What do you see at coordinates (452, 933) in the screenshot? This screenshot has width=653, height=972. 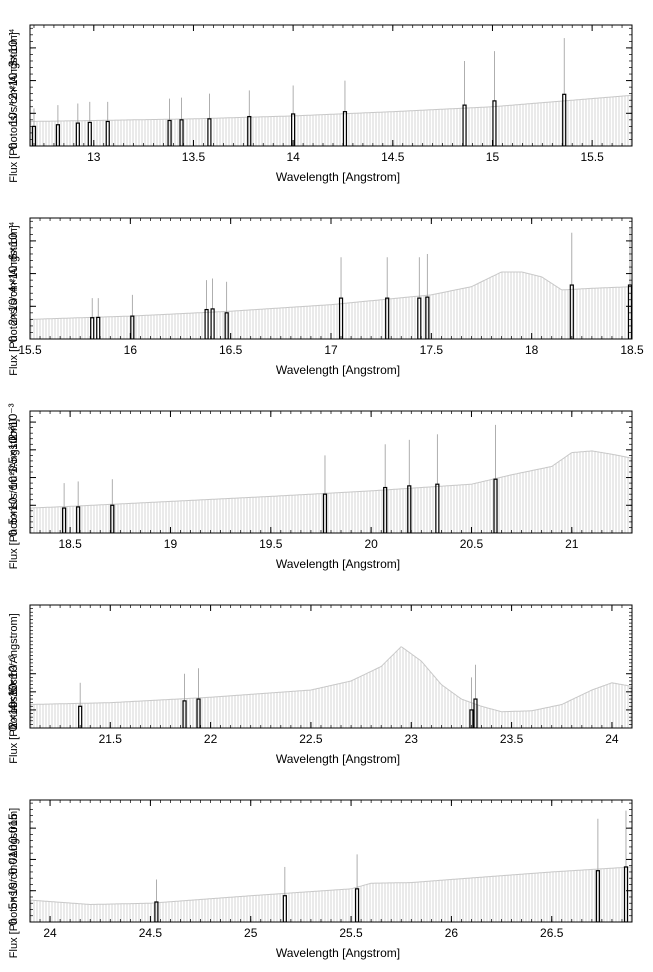 I see `x-tick-label: 26` at bounding box center [452, 933].